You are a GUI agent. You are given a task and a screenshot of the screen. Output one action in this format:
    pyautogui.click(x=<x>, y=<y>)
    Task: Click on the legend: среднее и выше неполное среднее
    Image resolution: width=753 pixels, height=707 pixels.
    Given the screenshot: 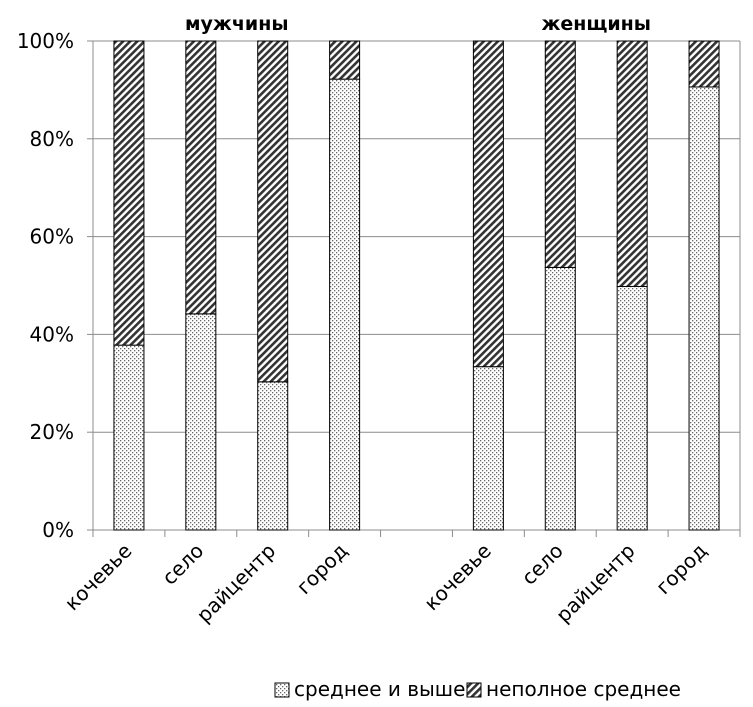 What is the action you would take?
    pyautogui.click(x=477, y=689)
    